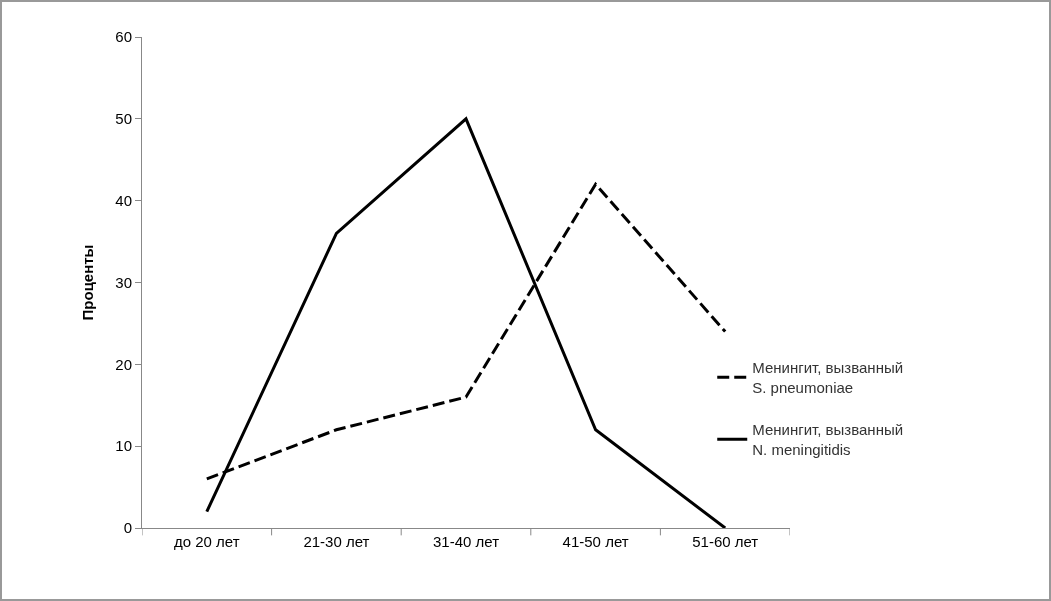  I want to click on x-tick-label: до 20 лет, so click(207, 541).